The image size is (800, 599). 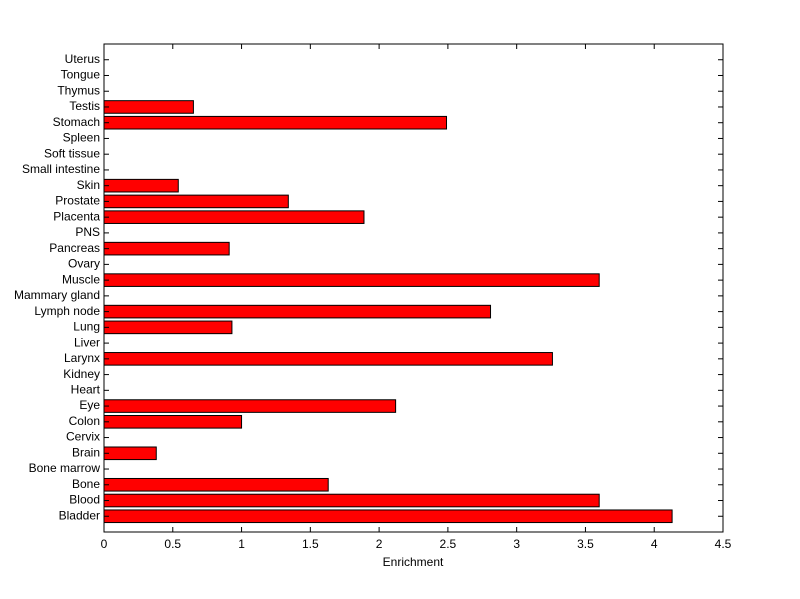 I want to click on x-tick-label: 2, so click(x=379, y=544).